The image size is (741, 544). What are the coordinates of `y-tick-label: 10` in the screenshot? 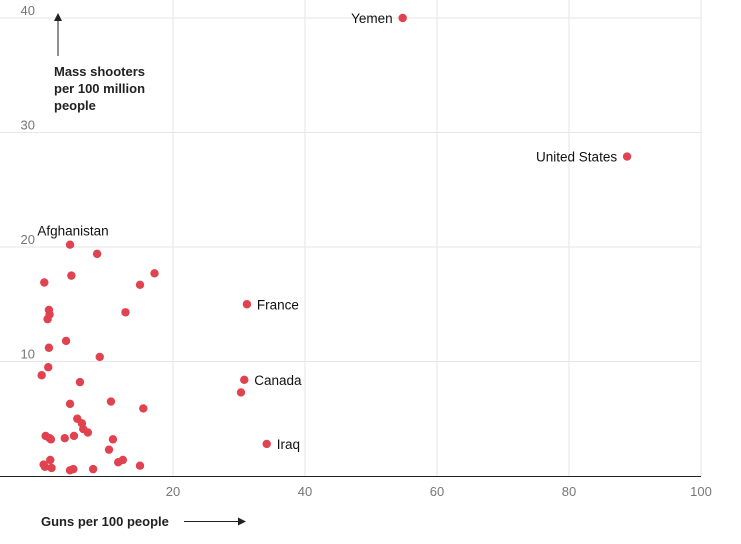 It's located at (28, 354).